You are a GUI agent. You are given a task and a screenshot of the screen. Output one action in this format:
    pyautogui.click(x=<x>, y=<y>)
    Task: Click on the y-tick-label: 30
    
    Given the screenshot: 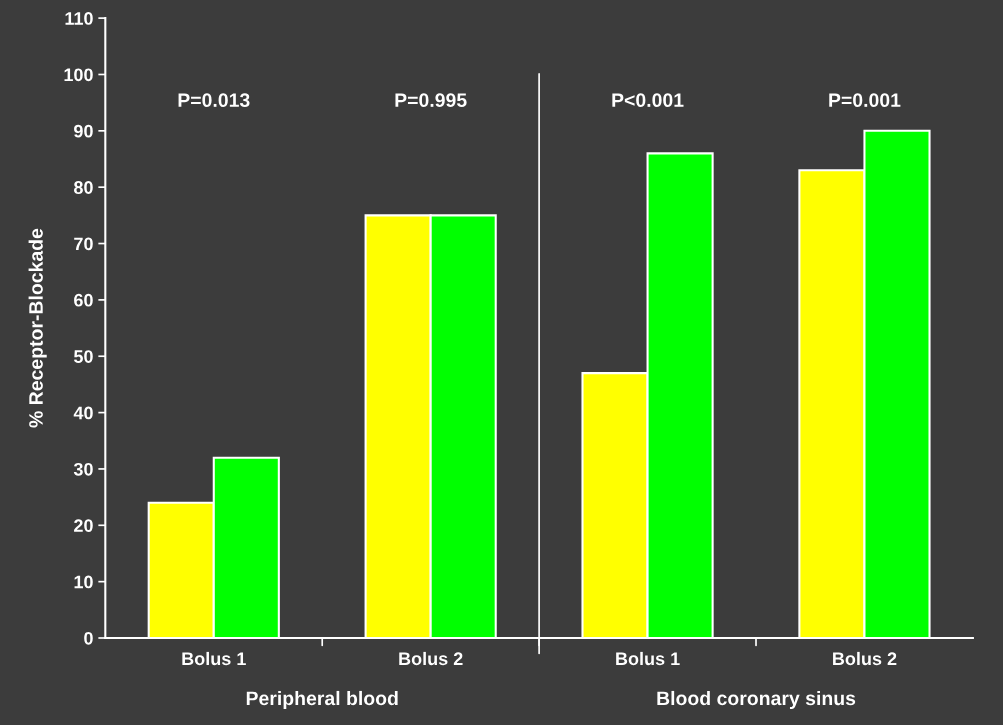 What is the action you would take?
    pyautogui.click(x=83, y=469)
    